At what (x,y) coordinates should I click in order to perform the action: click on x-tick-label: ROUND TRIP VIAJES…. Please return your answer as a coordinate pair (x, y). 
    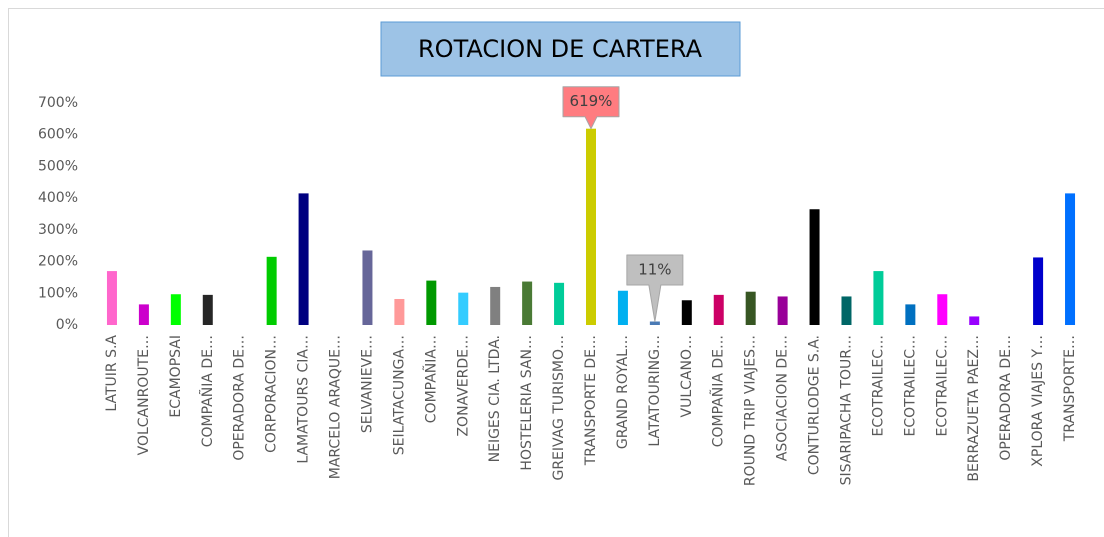
    Looking at the image, I should click on (751, 410).